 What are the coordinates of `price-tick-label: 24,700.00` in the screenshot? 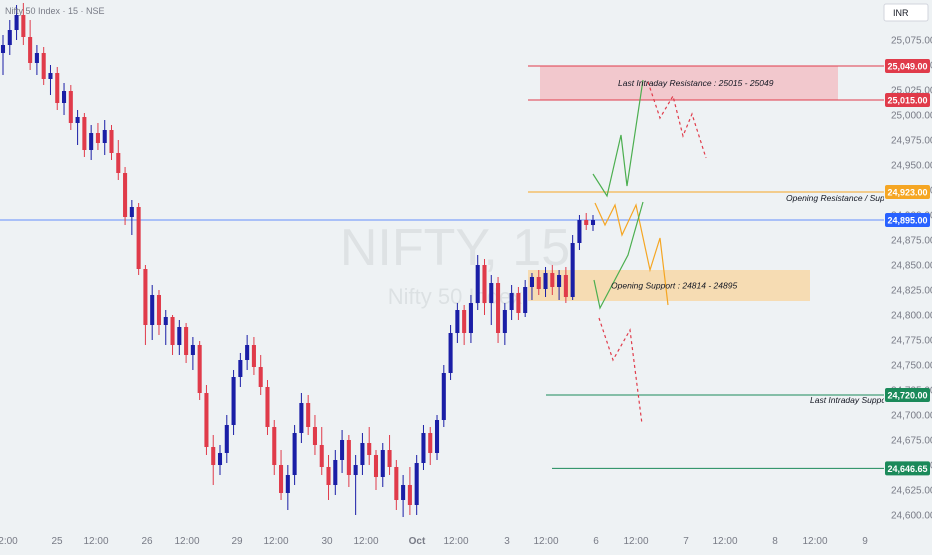 It's located at (911, 416).